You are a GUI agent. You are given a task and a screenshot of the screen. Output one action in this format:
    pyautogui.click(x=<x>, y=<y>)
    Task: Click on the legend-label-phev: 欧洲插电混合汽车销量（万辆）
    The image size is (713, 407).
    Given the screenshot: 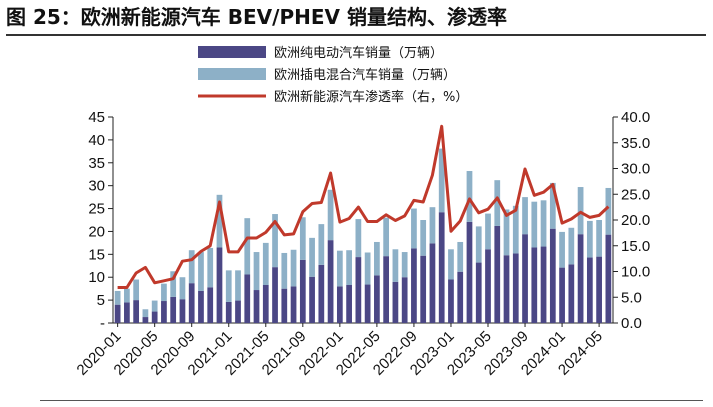 What is the action you would take?
    pyautogui.click(x=365, y=75)
    